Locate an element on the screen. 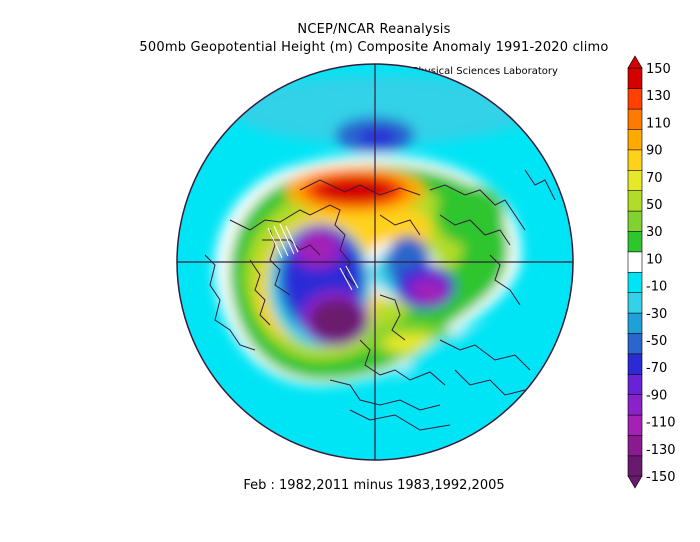  colorbar-tick-label: 150 is located at coordinates (658, 69).